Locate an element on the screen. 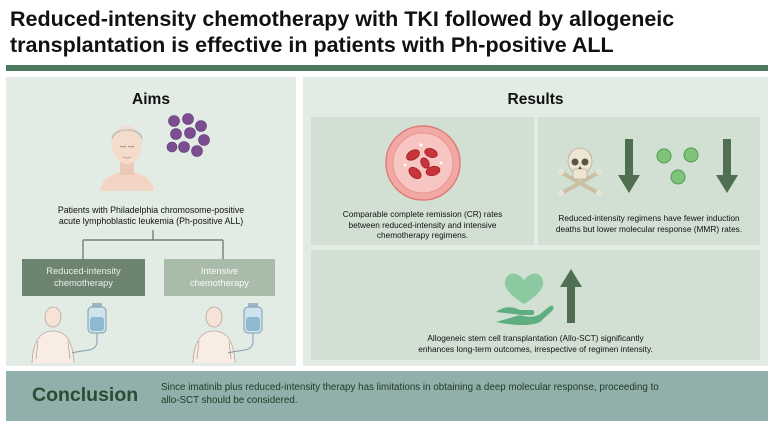  skull-crossbones-icon is located at coordinates (580, 171).